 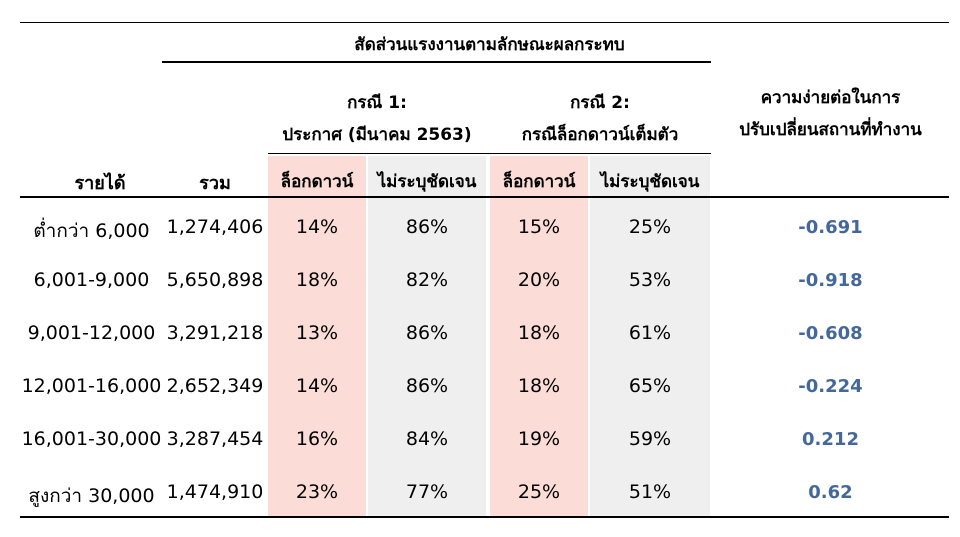 What do you see at coordinates (427, 182) in the screenshot?
I see `col-header-case1-unspecified: ไม่ระบุชัดเจน` at bounding box center [427, 182].